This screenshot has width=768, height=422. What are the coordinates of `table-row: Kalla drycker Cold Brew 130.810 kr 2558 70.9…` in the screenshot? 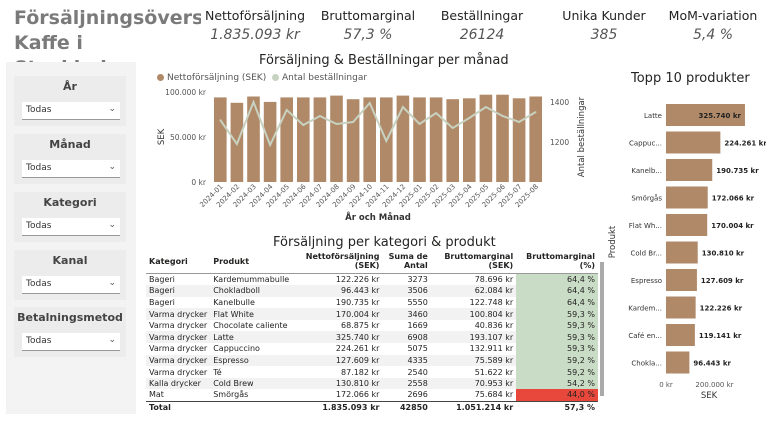 It's located at (372, 383).